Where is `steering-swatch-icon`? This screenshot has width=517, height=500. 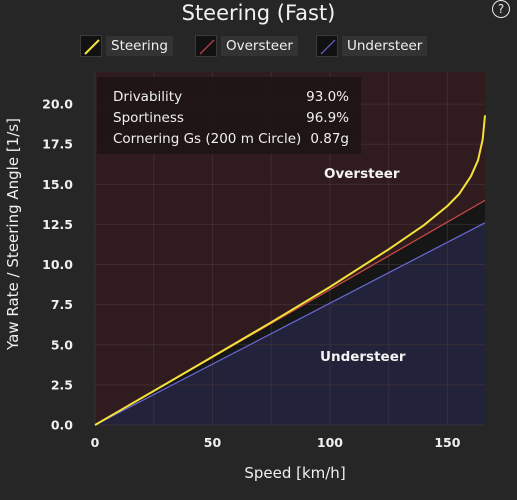
steering-swatch-icon is located at coordinates (91, 46).